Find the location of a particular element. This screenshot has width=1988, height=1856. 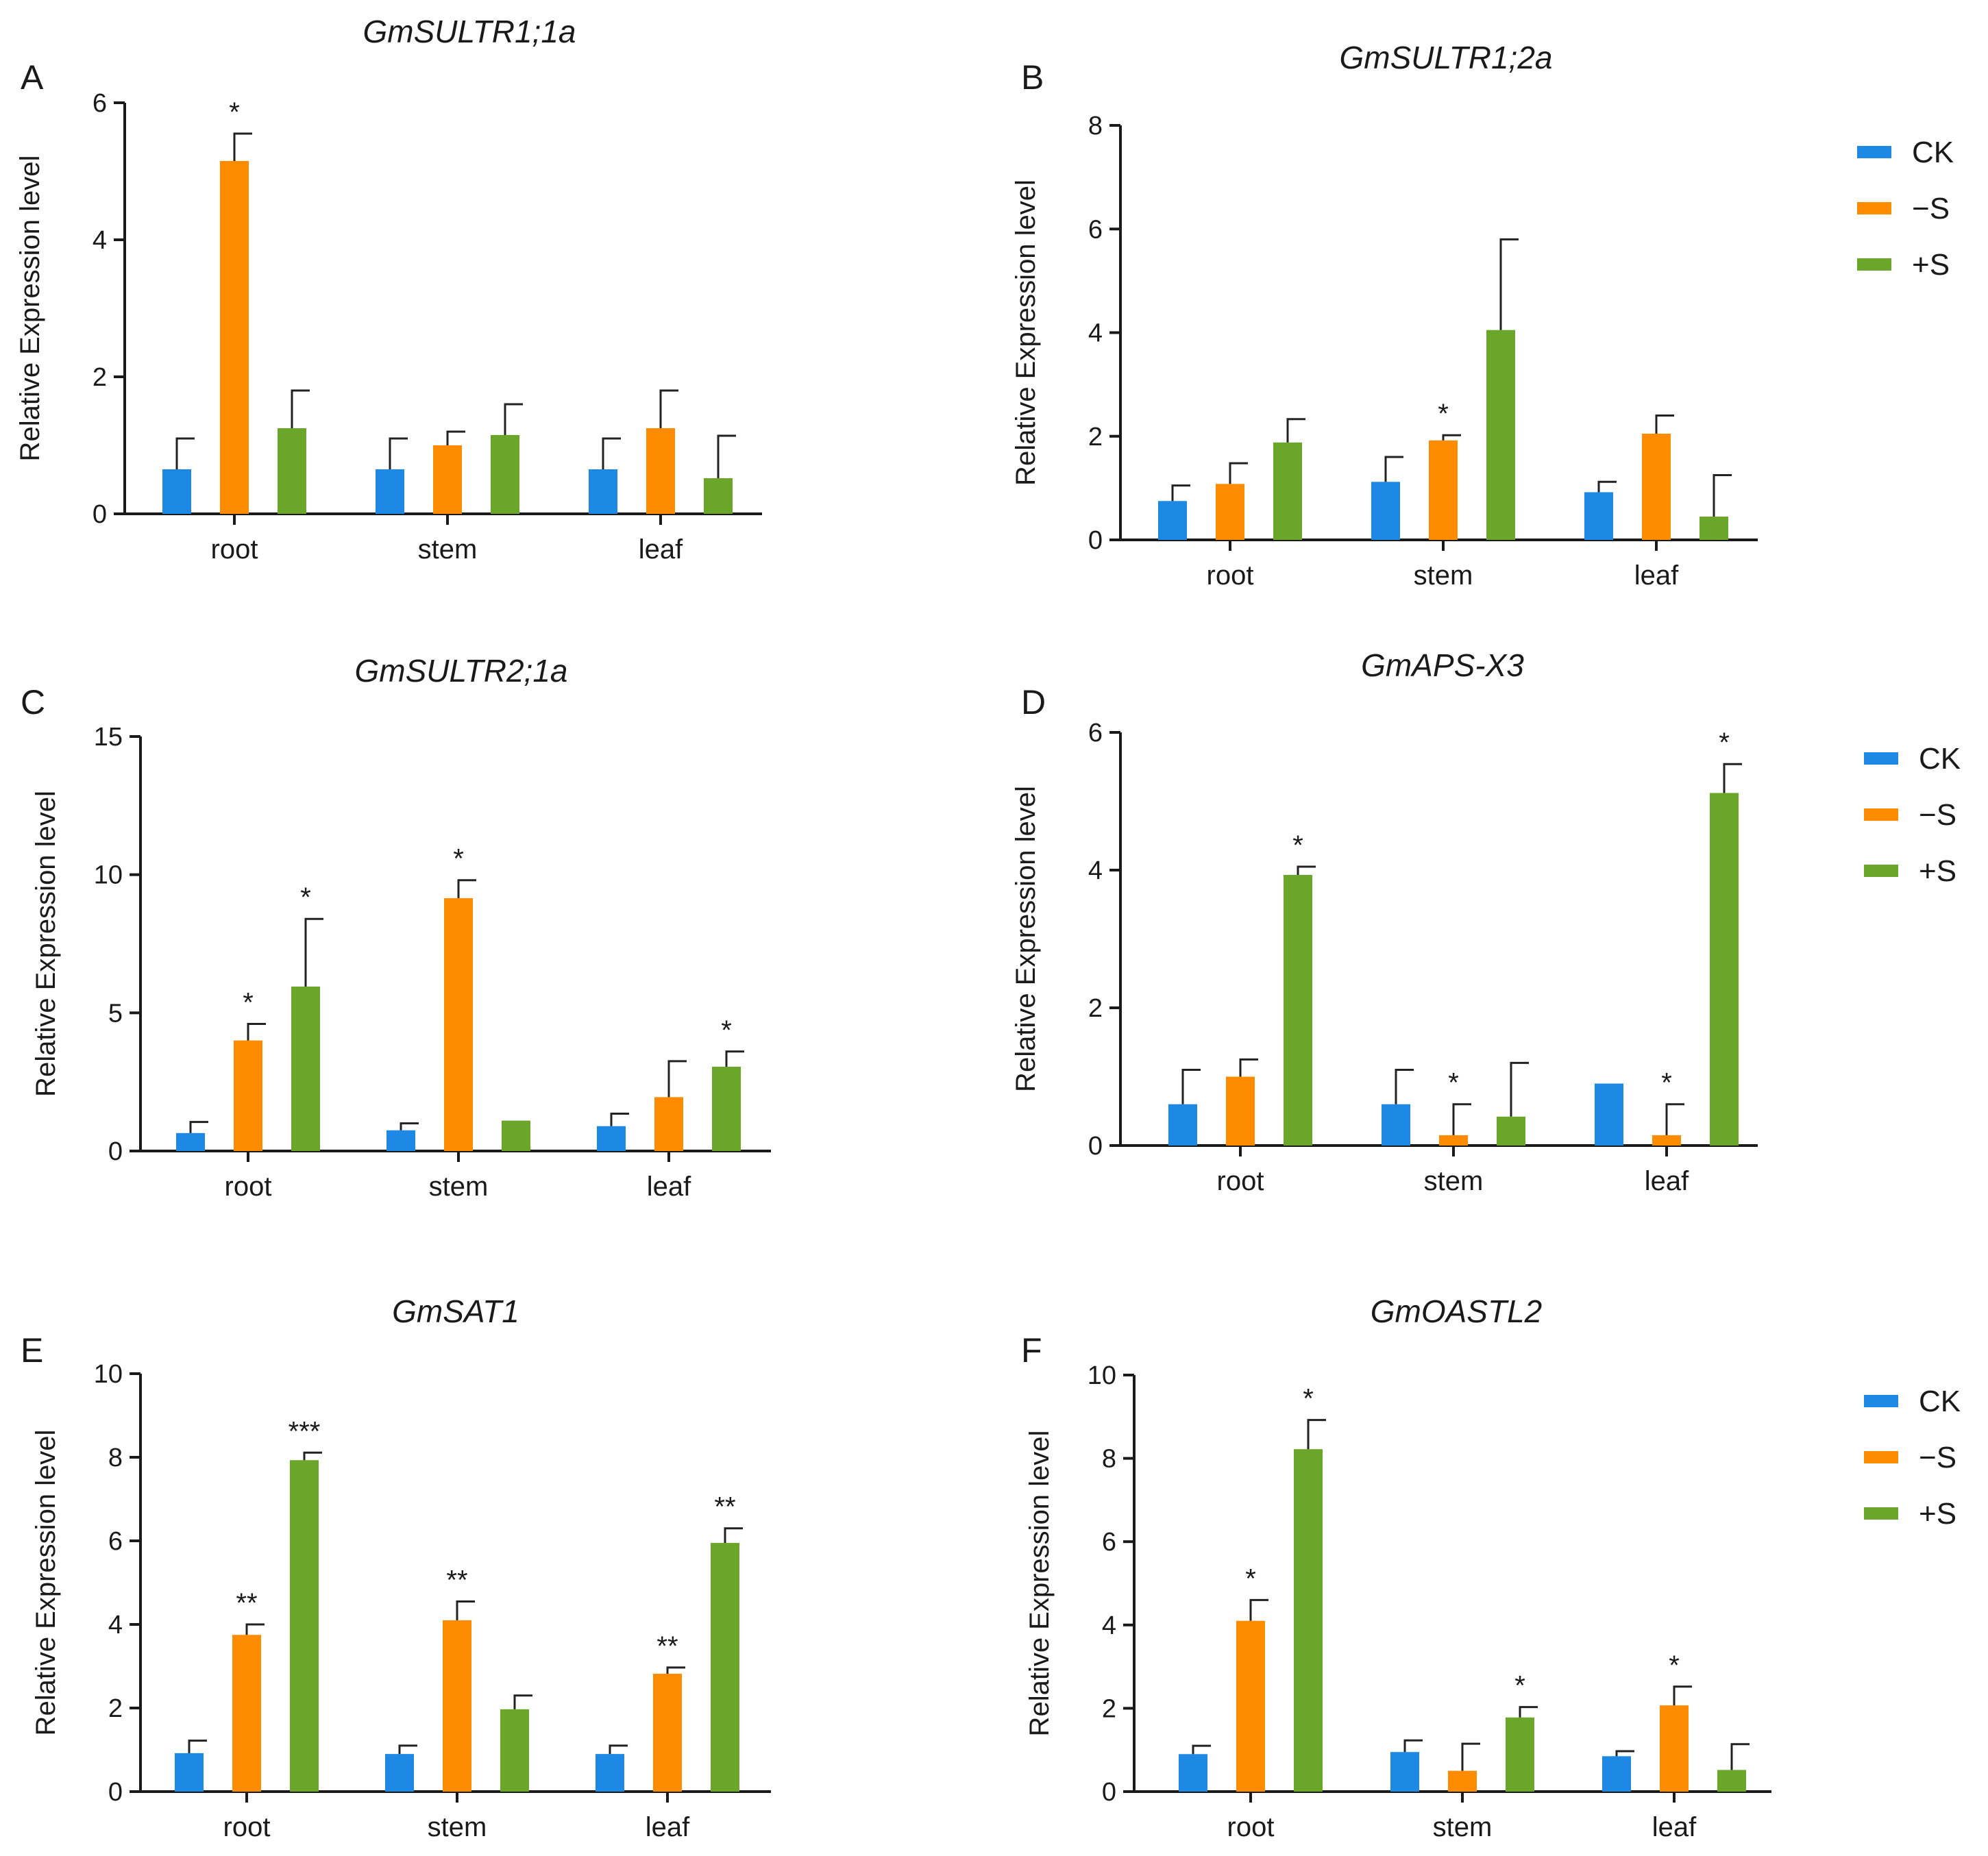

chart-title: GmSULTR1;2a is located at coordinates (1445, 57).